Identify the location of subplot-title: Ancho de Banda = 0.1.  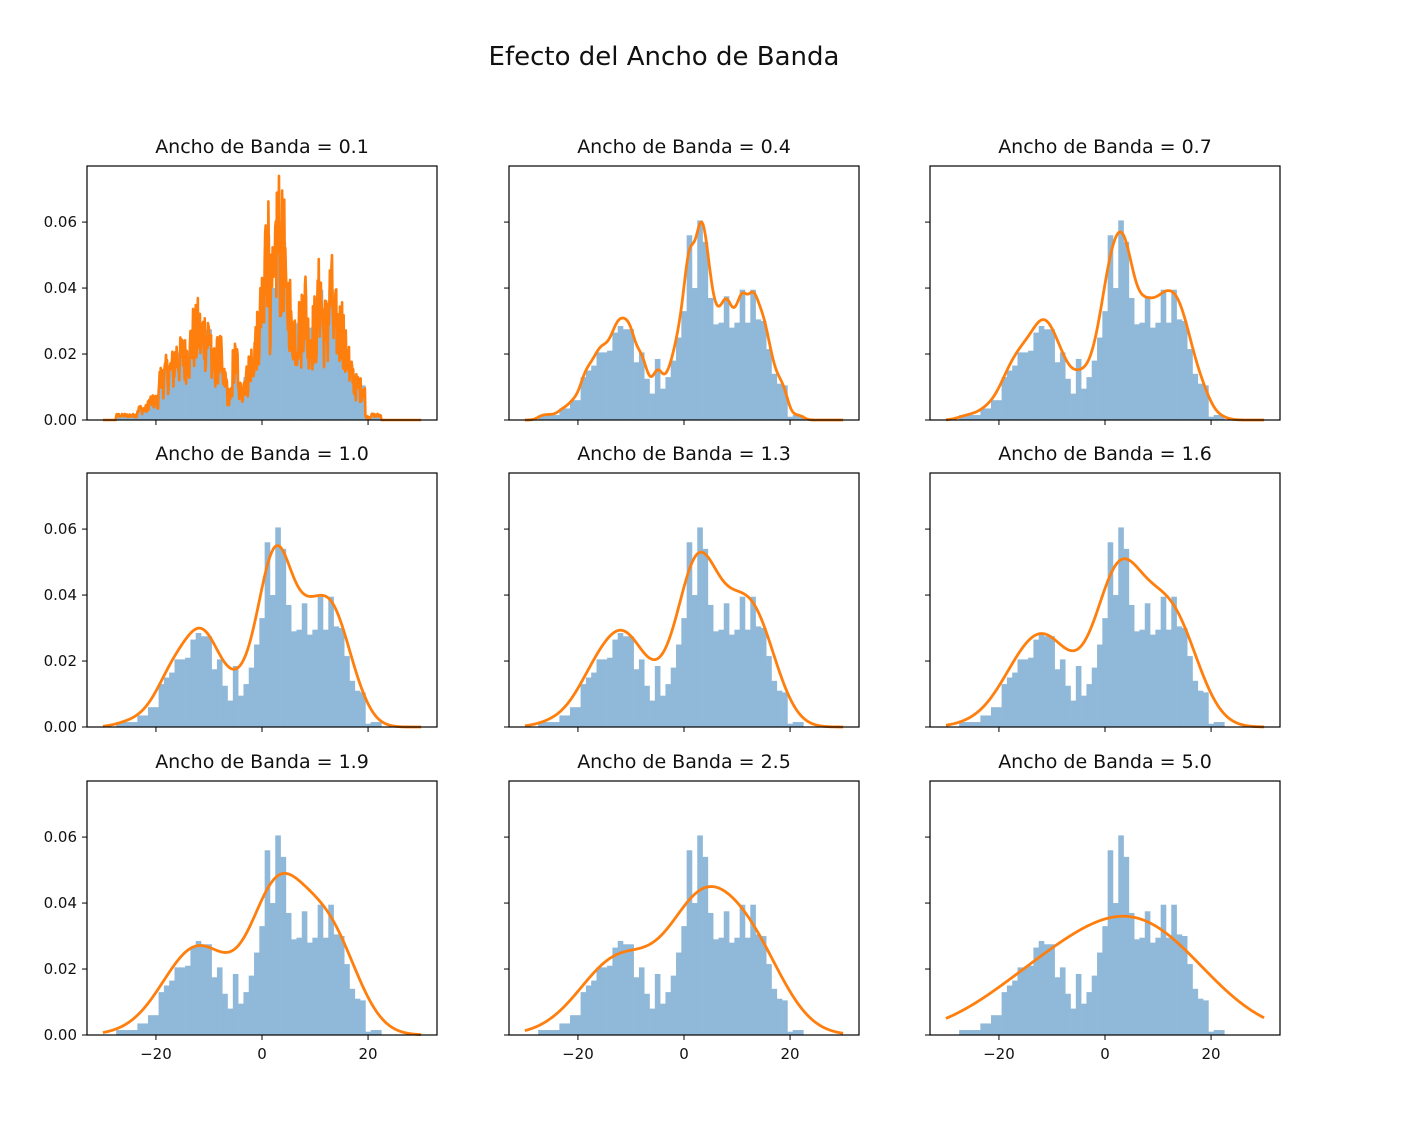
(262, 147).